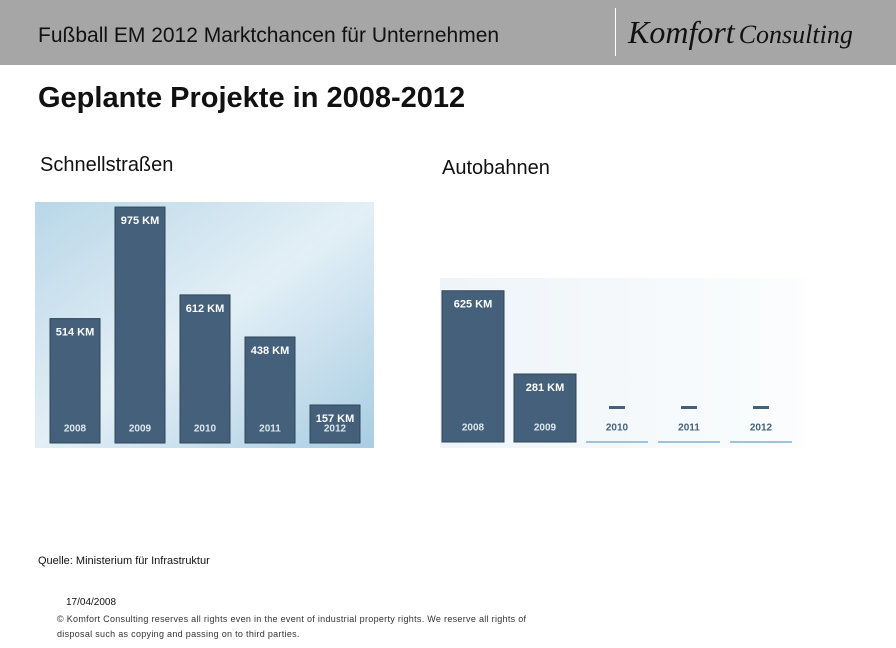 Image resolution: width=896 pixels, height=648 pixels. What do you see at coordinates (270, 351) in the screenshot?
I see `value-label: 438 KM` at bounding box center [270, 351].